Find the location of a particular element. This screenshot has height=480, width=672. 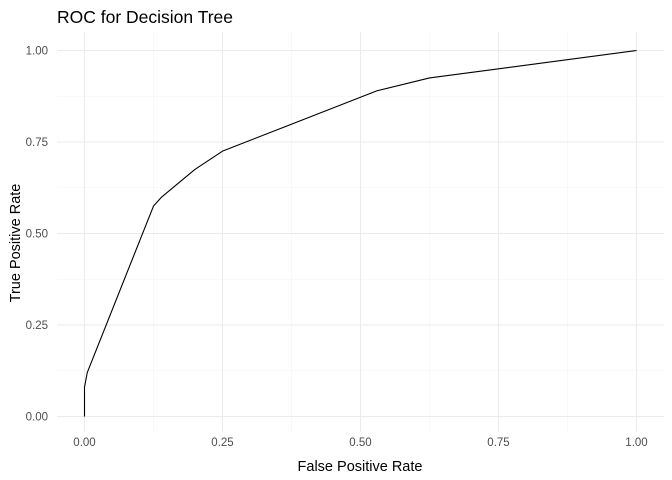

y-tick-label: 0.75 is located at coordinates (37, 143).